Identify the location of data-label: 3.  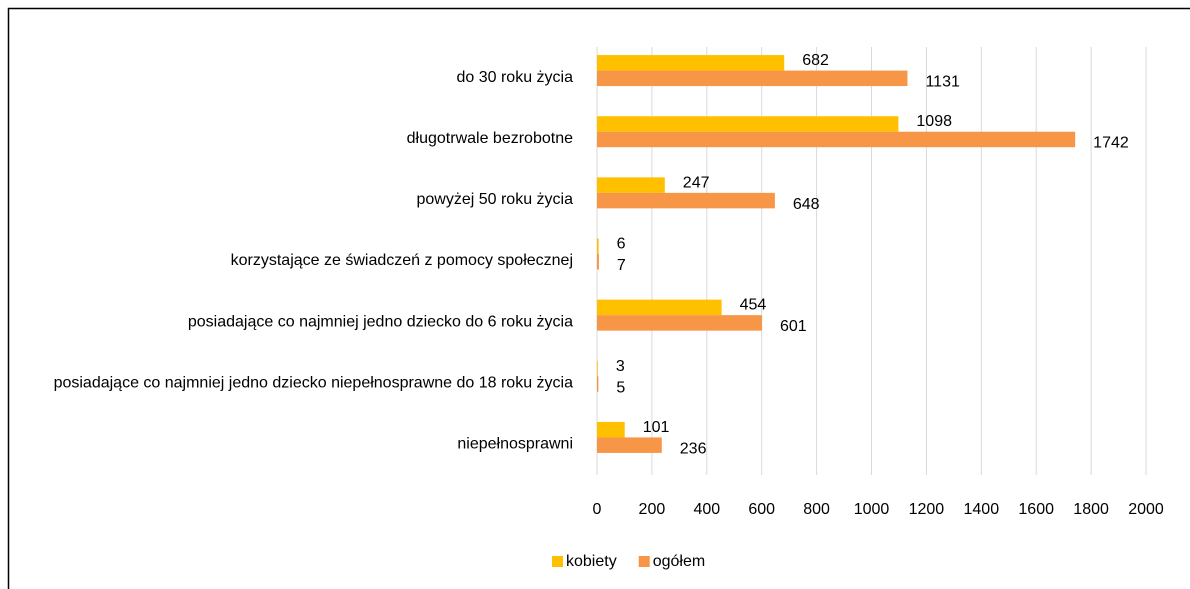
(620, 366).